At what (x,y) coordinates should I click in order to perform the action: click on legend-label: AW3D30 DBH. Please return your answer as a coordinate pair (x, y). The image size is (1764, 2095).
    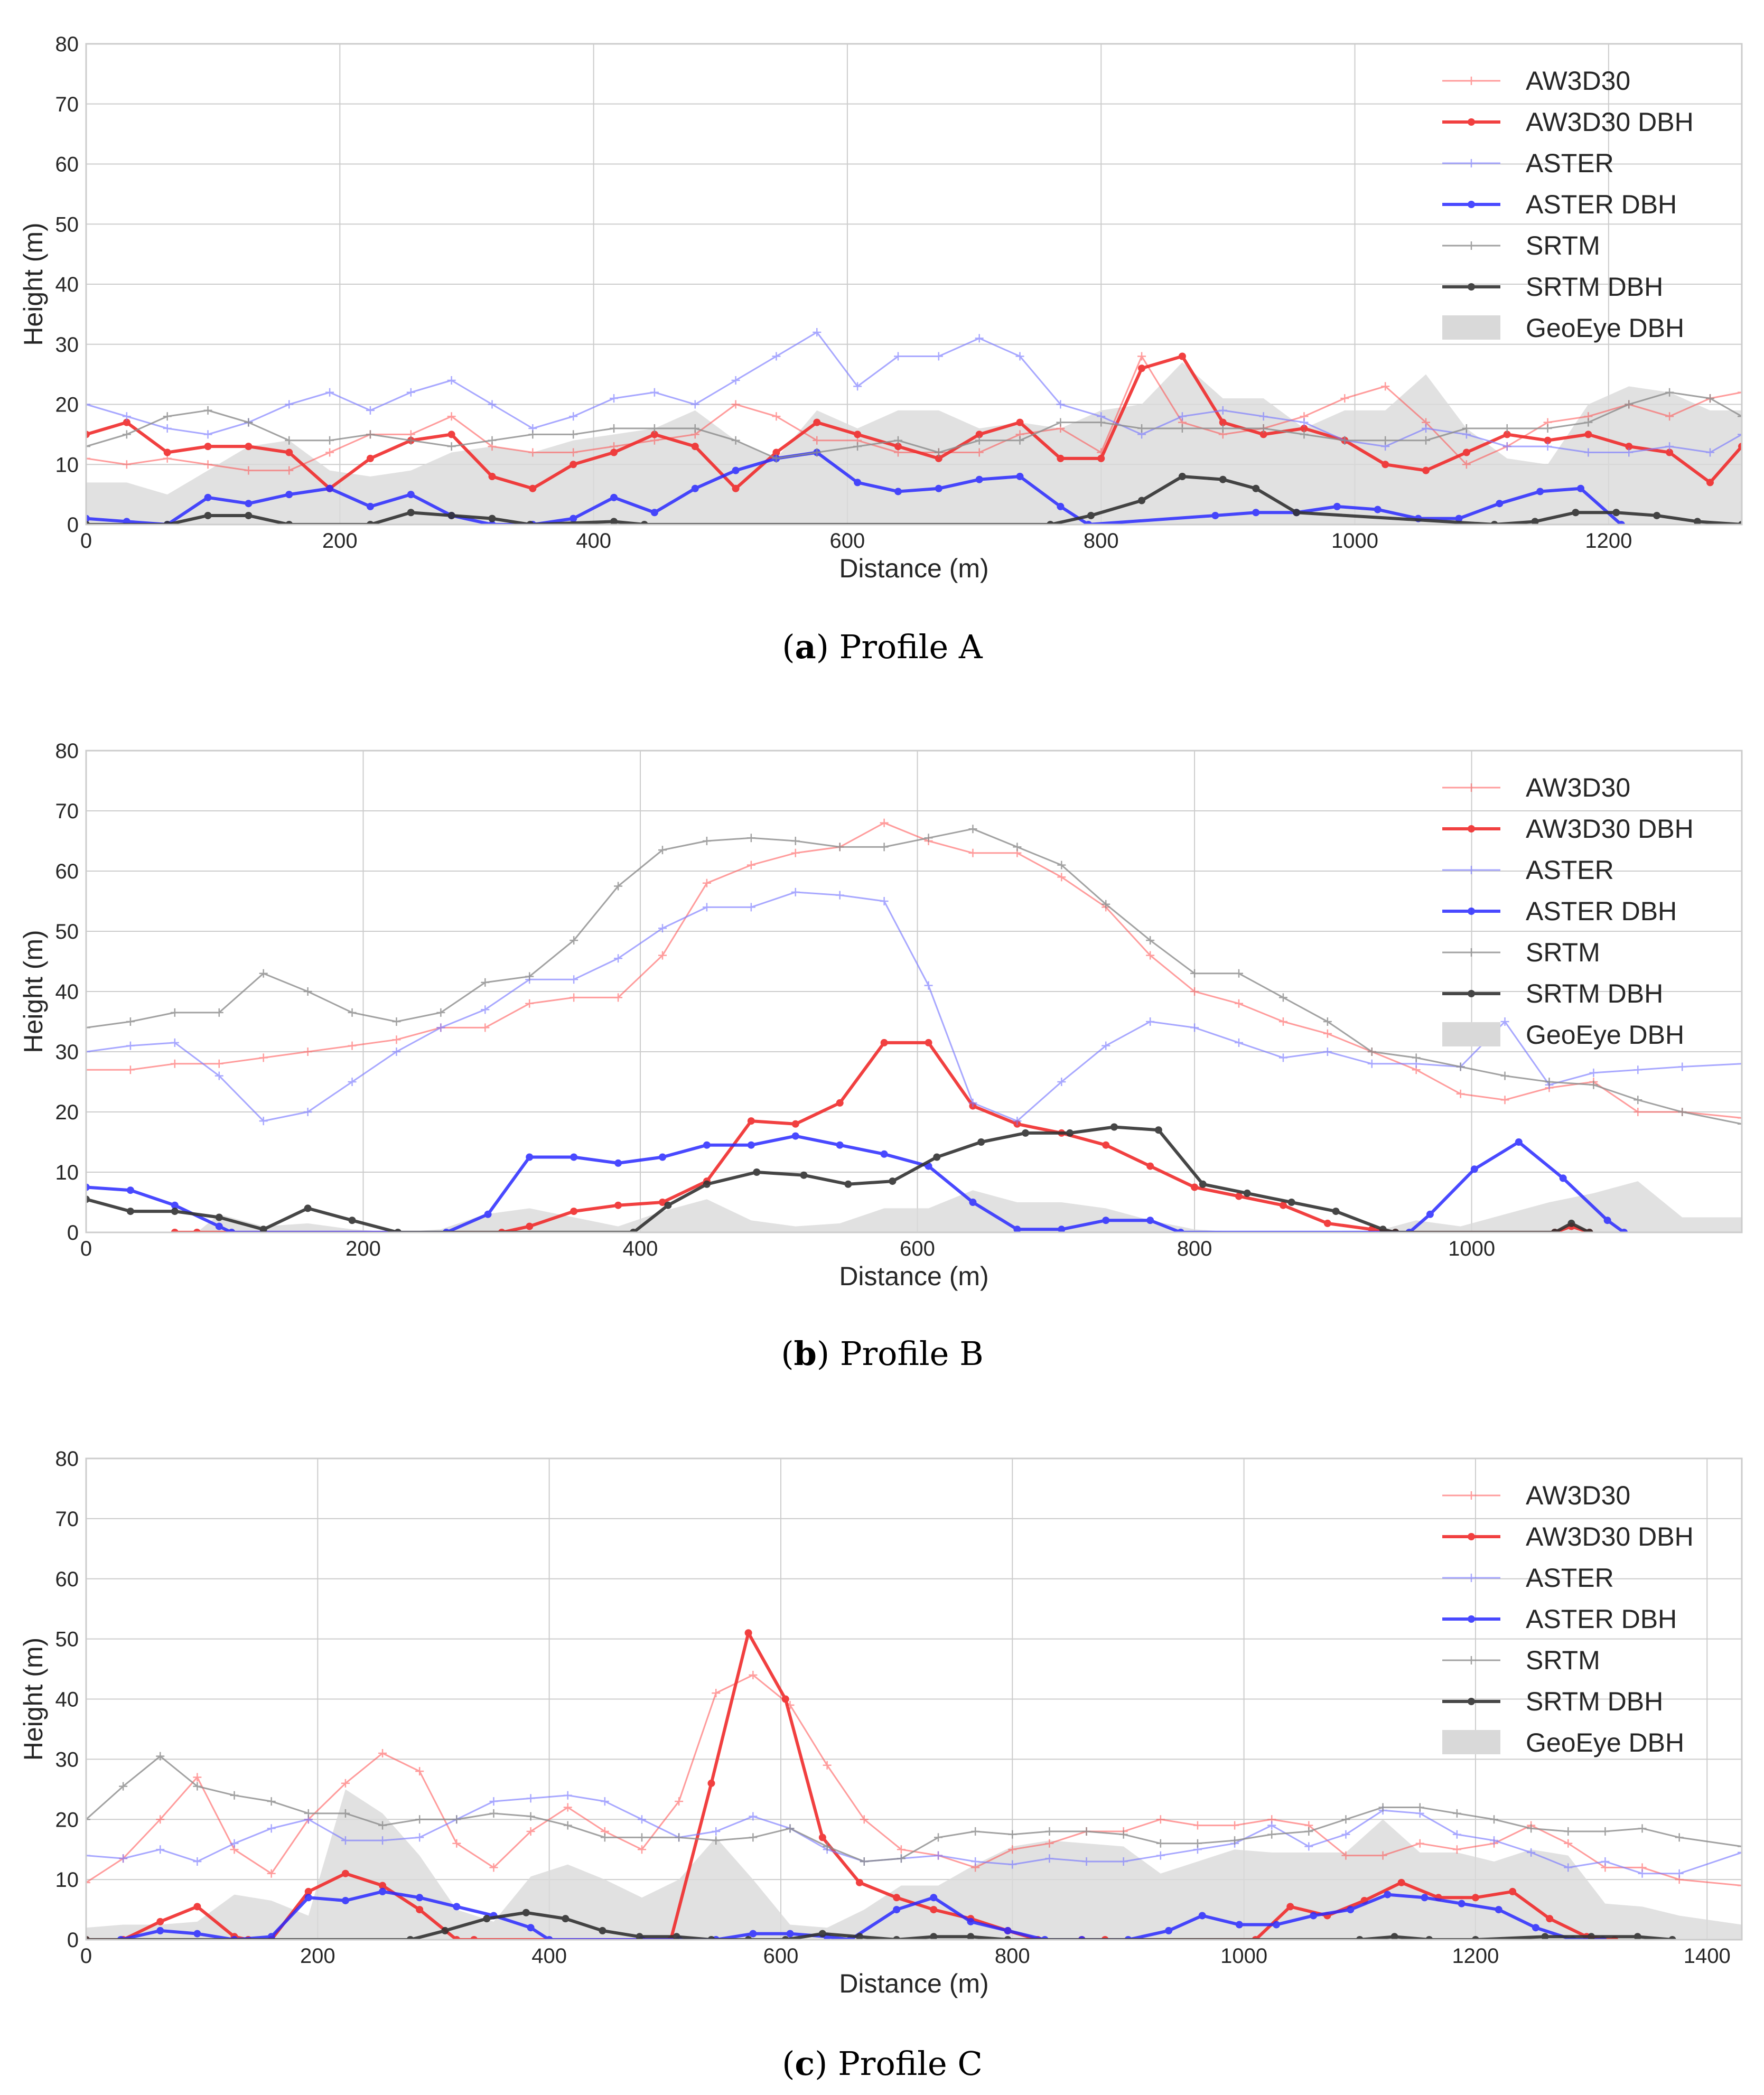
    Looking at the image, I should click on (1610, 1537).